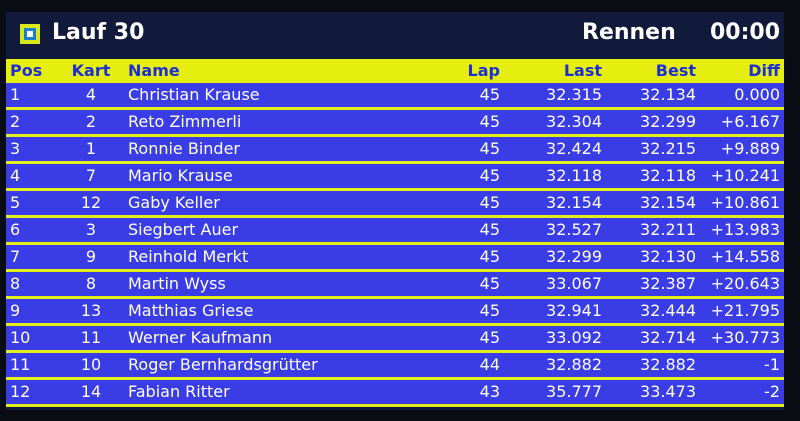 The image size is (800, 421). Describe the element at coordinates (574, 121) in the screenshot. I see `cell: 32.304` at that location.